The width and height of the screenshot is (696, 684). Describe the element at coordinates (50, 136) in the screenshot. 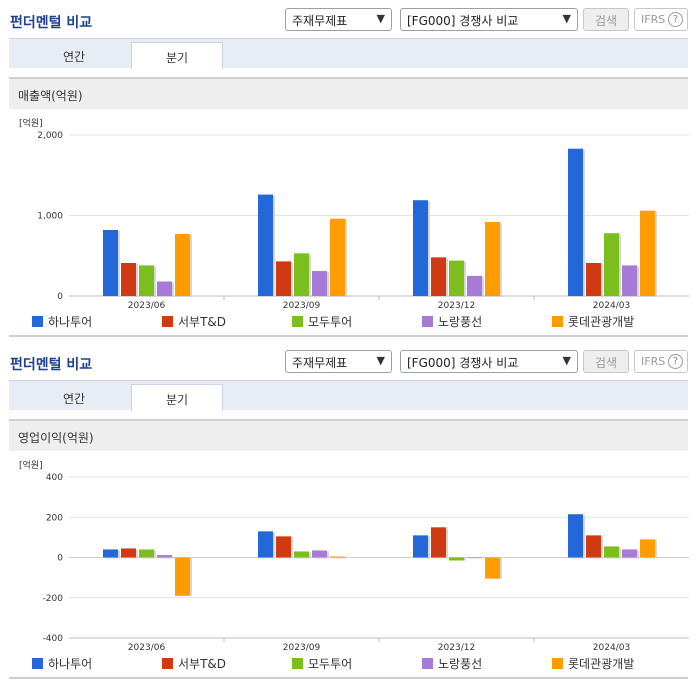

I see `y-tick-label: 2,000` at that location.